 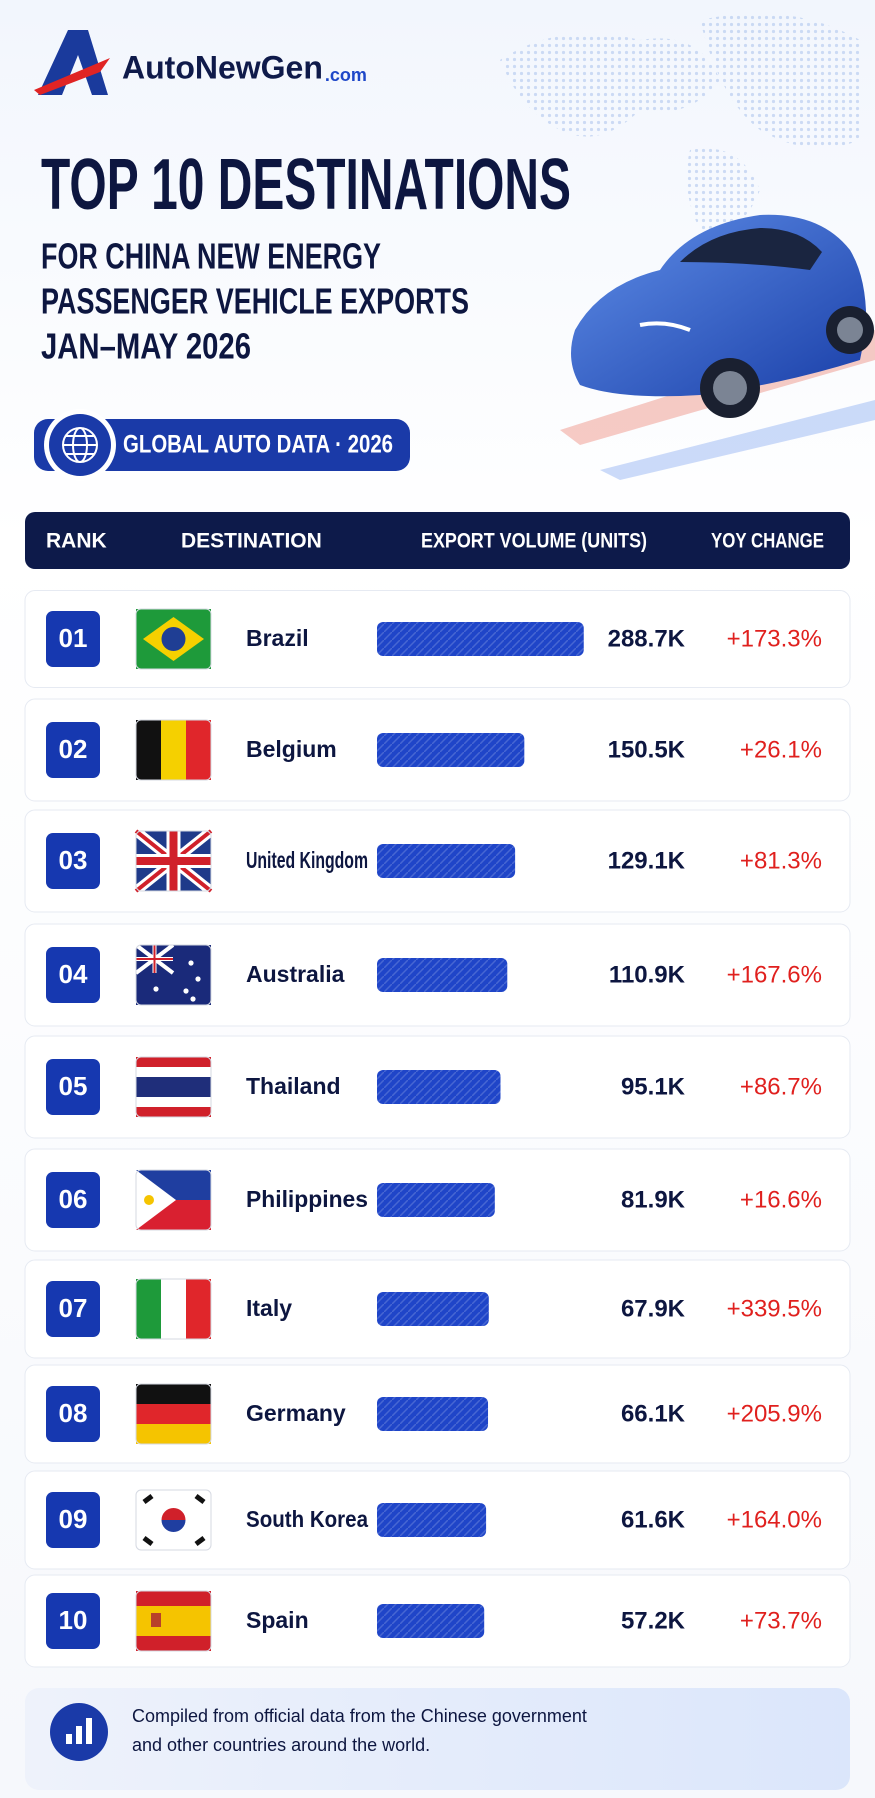 What do you see at coordinates (149, 1200) in the screenshot?
I see `flag-sun` at bounding box center [149, 1200].